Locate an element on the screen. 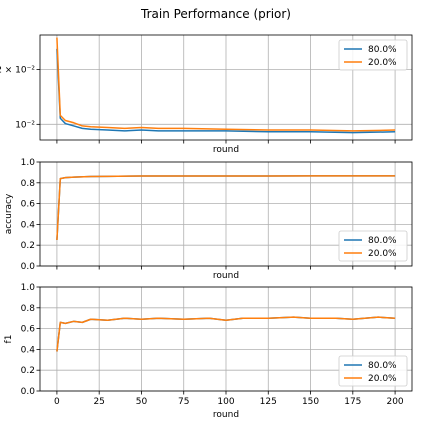 Image resolution: width=432 pixels, height=436 pixels. y-tick-label: 2 × 10⁻² is located at coordinates (17, 71).